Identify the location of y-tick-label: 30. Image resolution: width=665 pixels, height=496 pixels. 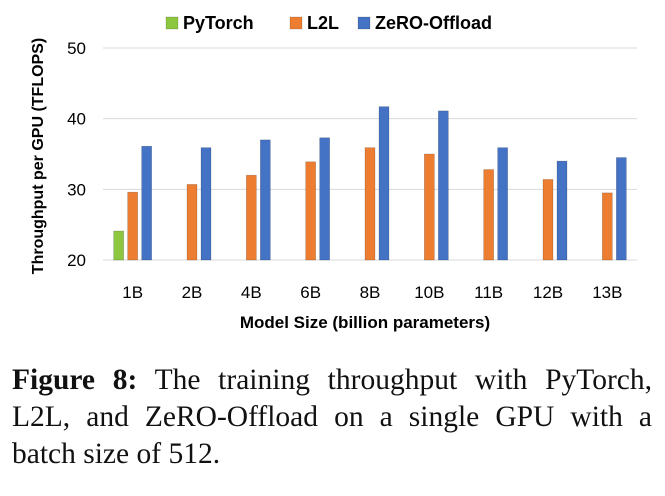
(76, 189).